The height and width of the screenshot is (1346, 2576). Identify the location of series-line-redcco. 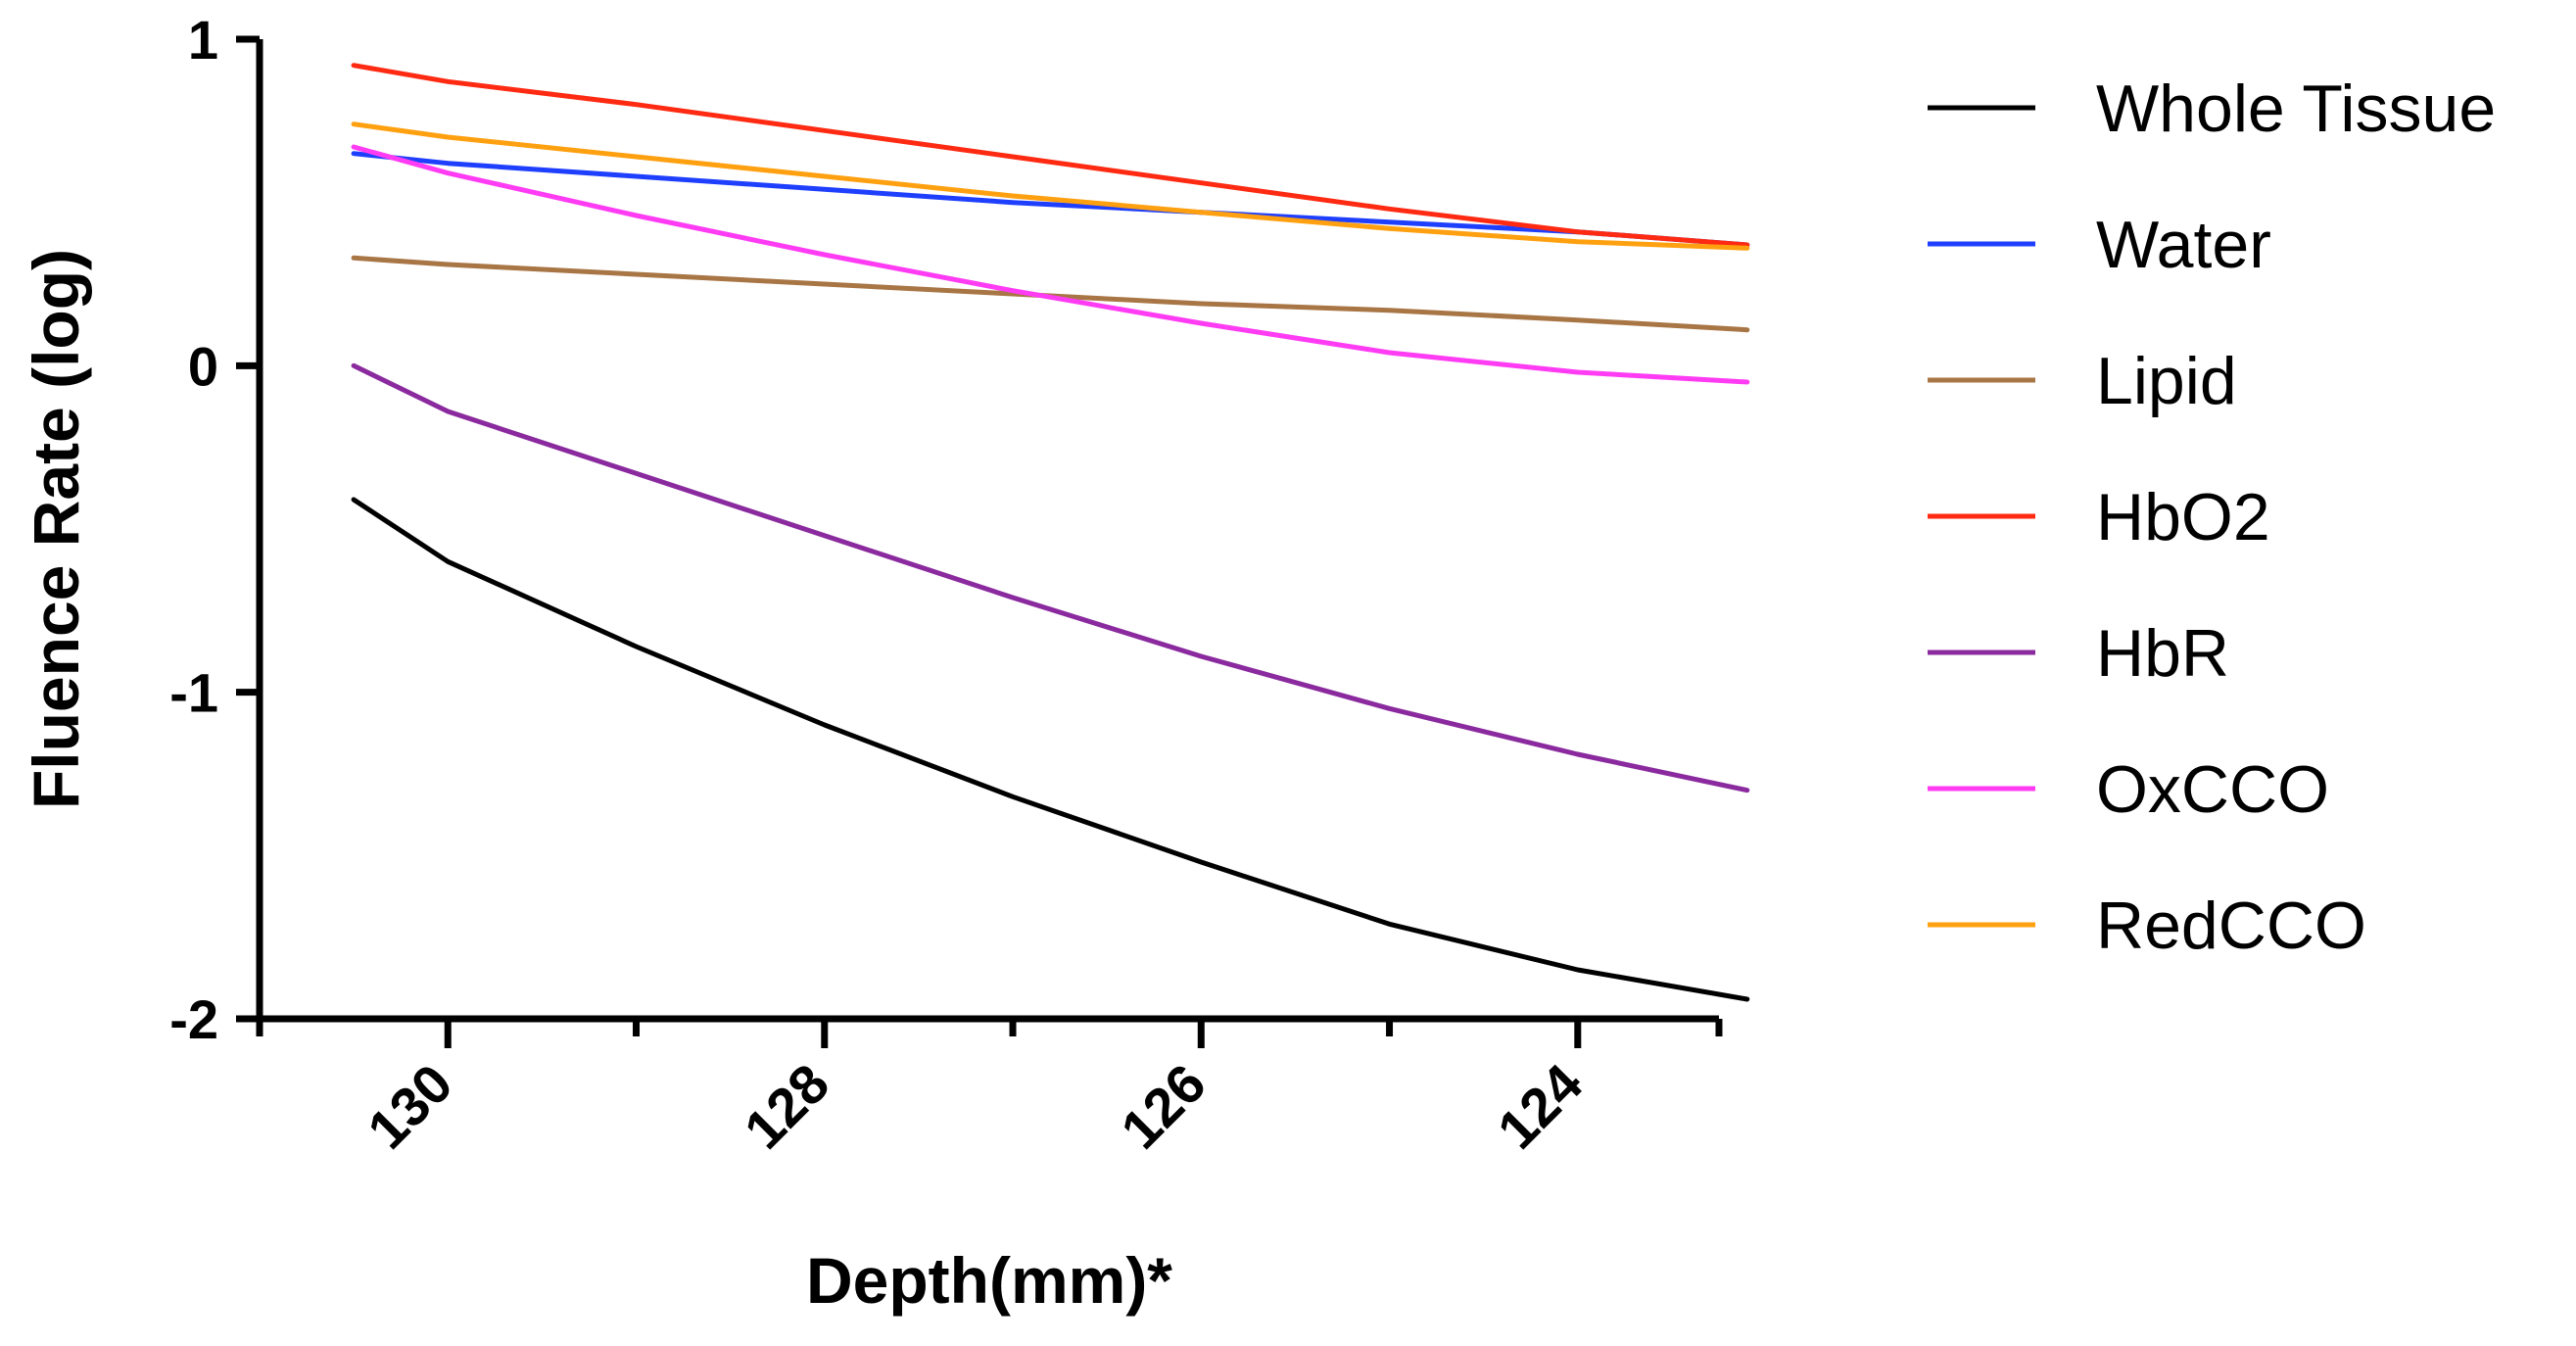
(1050, 186).